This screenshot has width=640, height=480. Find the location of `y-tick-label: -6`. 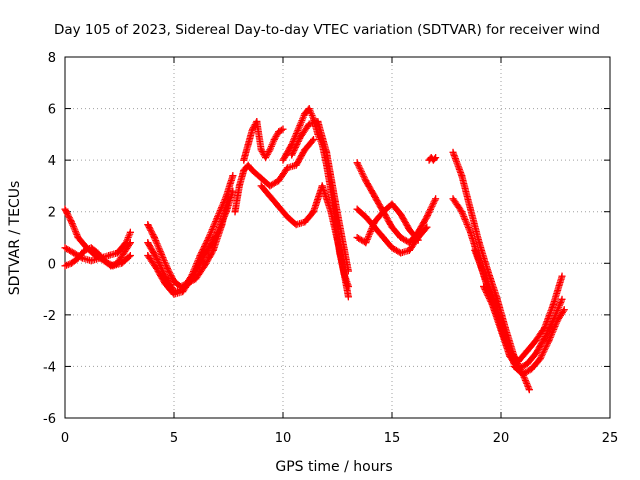

y-tick-label: -6 is located at coordinates (49, 419).